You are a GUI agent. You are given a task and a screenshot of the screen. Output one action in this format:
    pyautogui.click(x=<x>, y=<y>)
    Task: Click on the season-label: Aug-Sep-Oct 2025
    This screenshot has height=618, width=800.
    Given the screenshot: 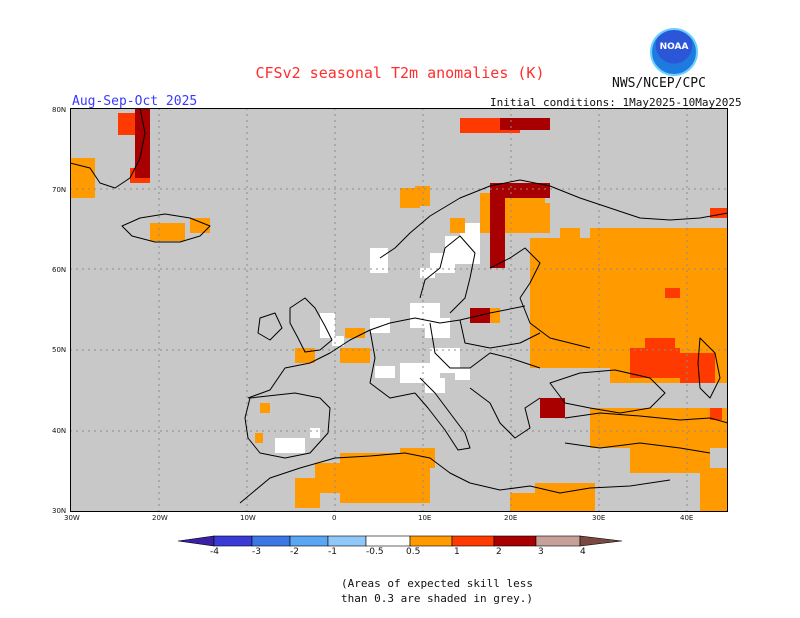 What is the action you would take?
    pyautogui.click(x=135, y=101)
    